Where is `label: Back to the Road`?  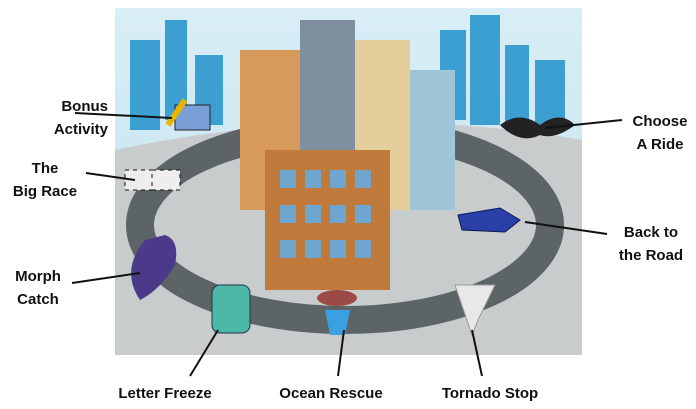
label: Back to the Road is located at coordinates (651, 244).